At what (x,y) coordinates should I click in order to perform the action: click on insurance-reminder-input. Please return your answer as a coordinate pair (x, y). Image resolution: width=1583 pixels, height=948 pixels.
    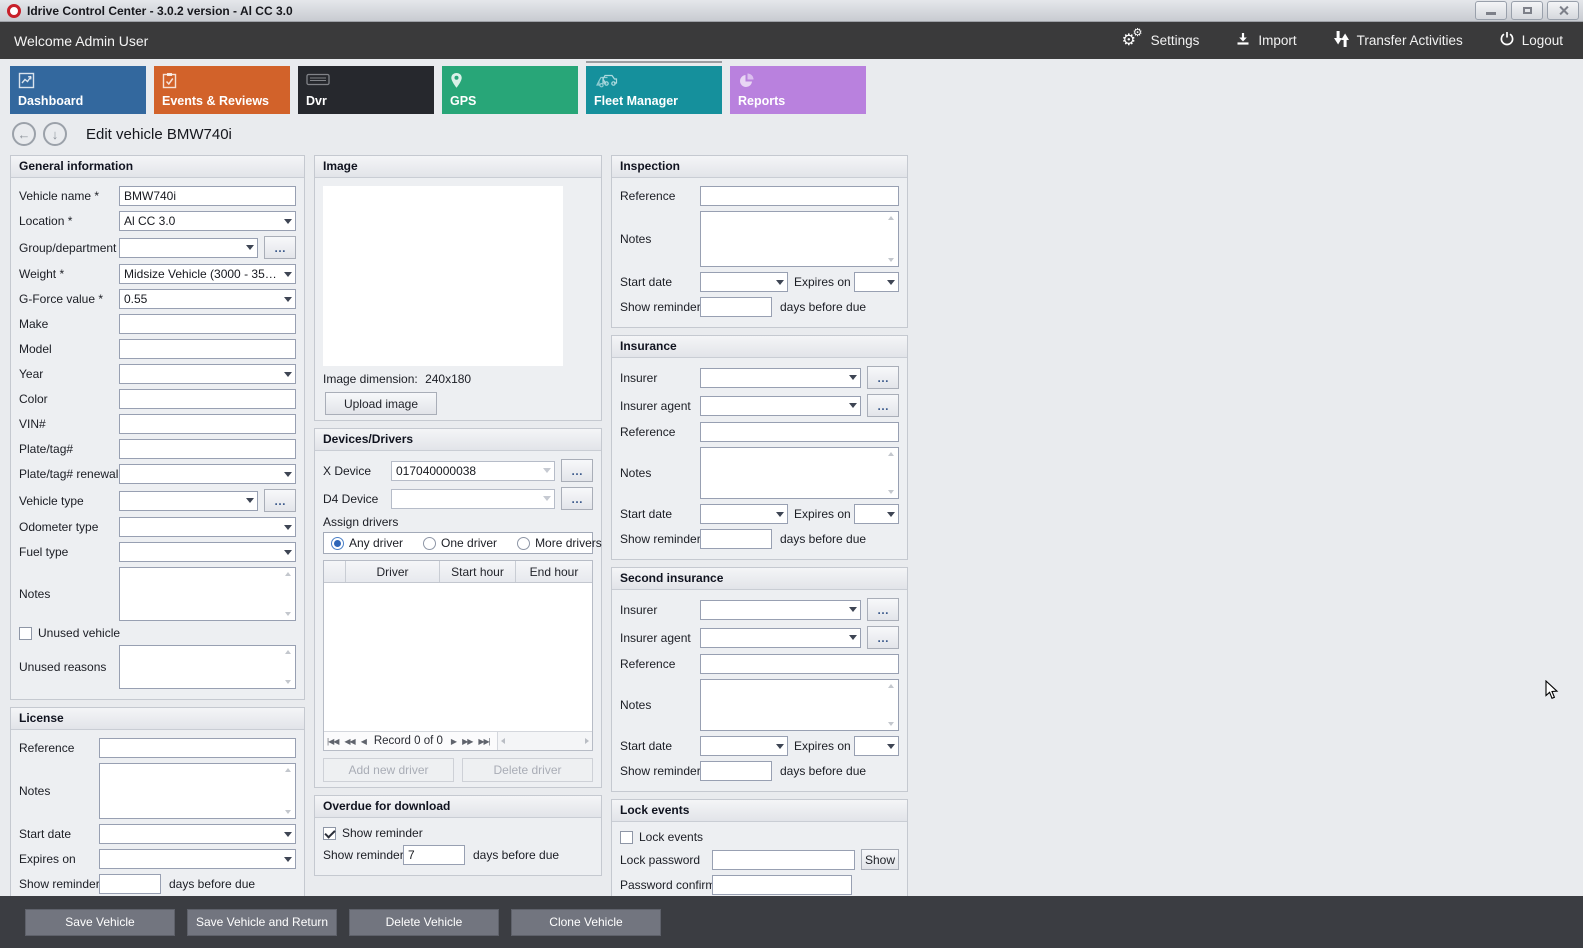
    Looking at the image, I should click on (736, 539).